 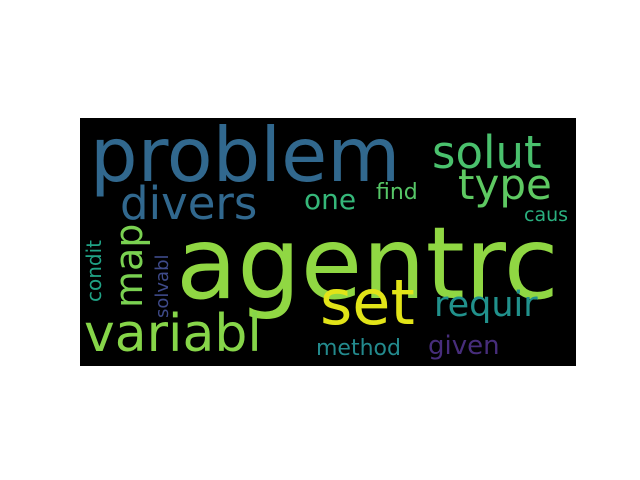 What do you see at coordinates (464, 346) in the screenshot?
I see `word-given: given` at bounding box center [464, 346].